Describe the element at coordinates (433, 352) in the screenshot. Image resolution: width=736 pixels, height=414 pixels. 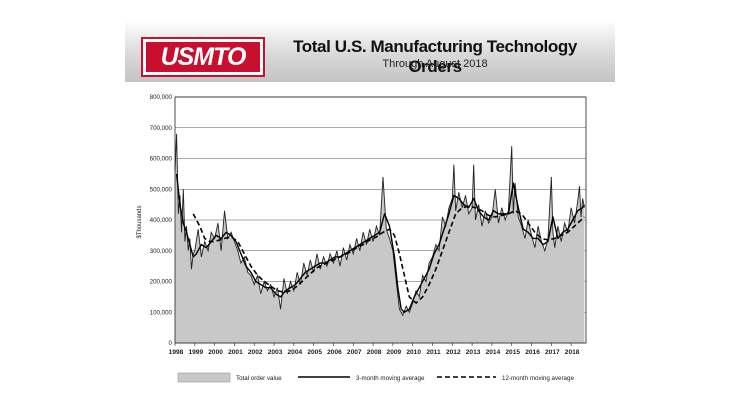
I see `x-tick-label: 2011` at that location.